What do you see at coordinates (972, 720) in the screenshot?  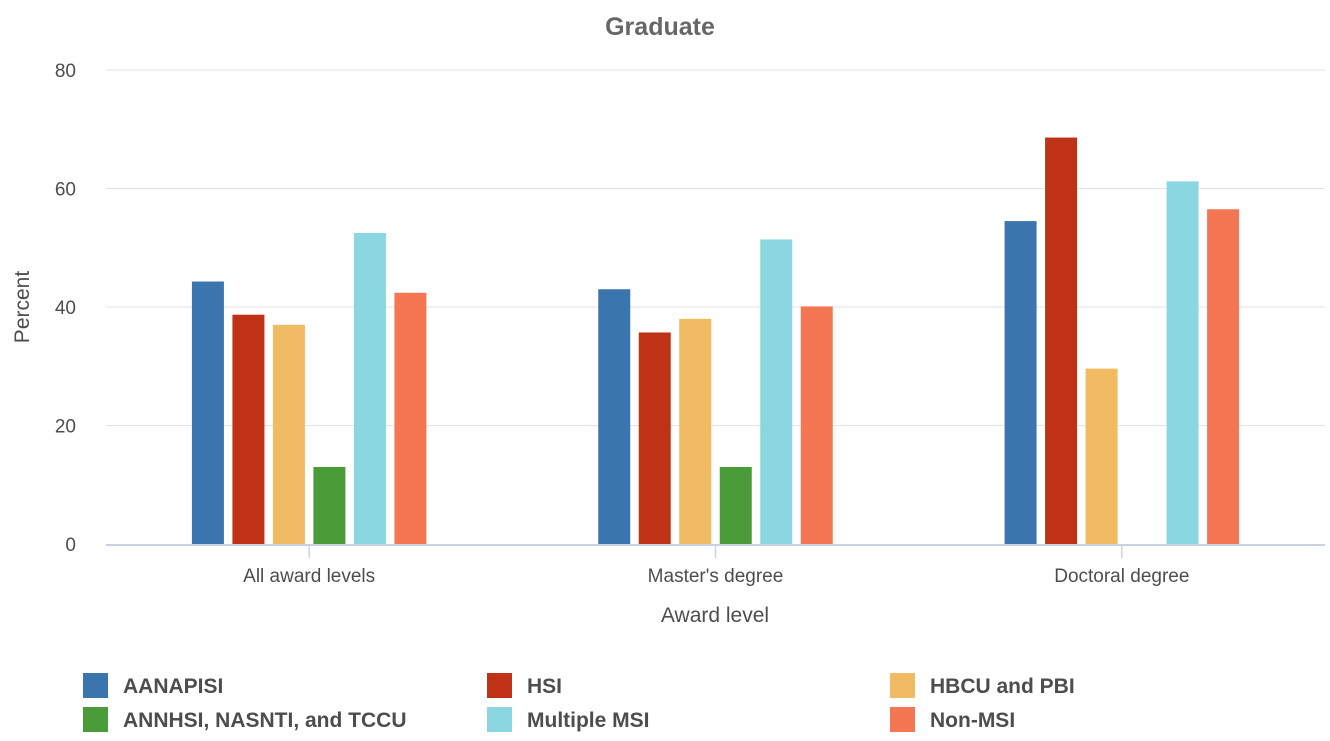 I see `legend-label: Non-MSI` at bounding box center [972, 720].